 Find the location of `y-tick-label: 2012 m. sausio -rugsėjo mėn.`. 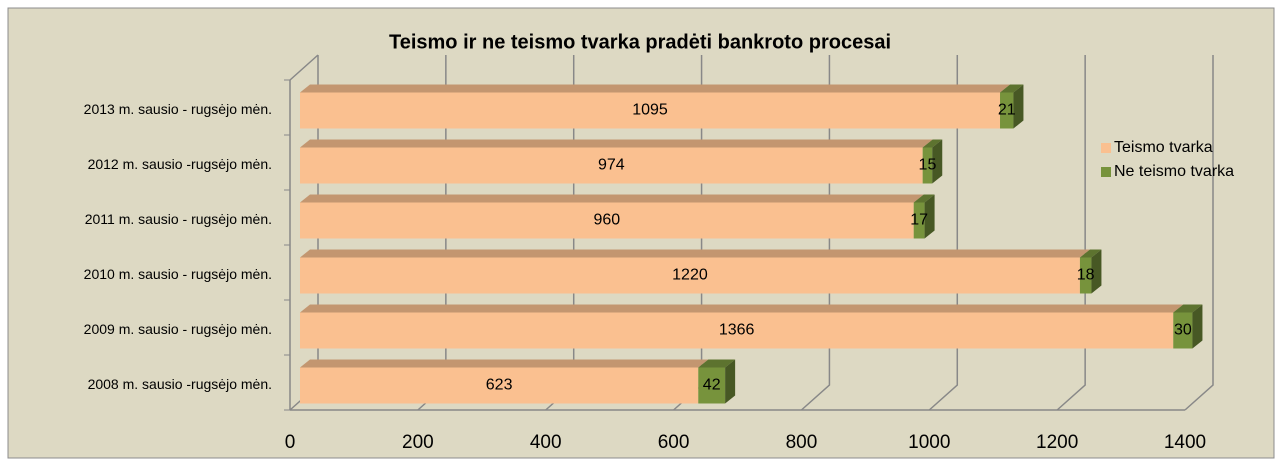

y-tick-label: 2012 m. sausio -rugsėjo mėn. is located at coordinates (180, 164).